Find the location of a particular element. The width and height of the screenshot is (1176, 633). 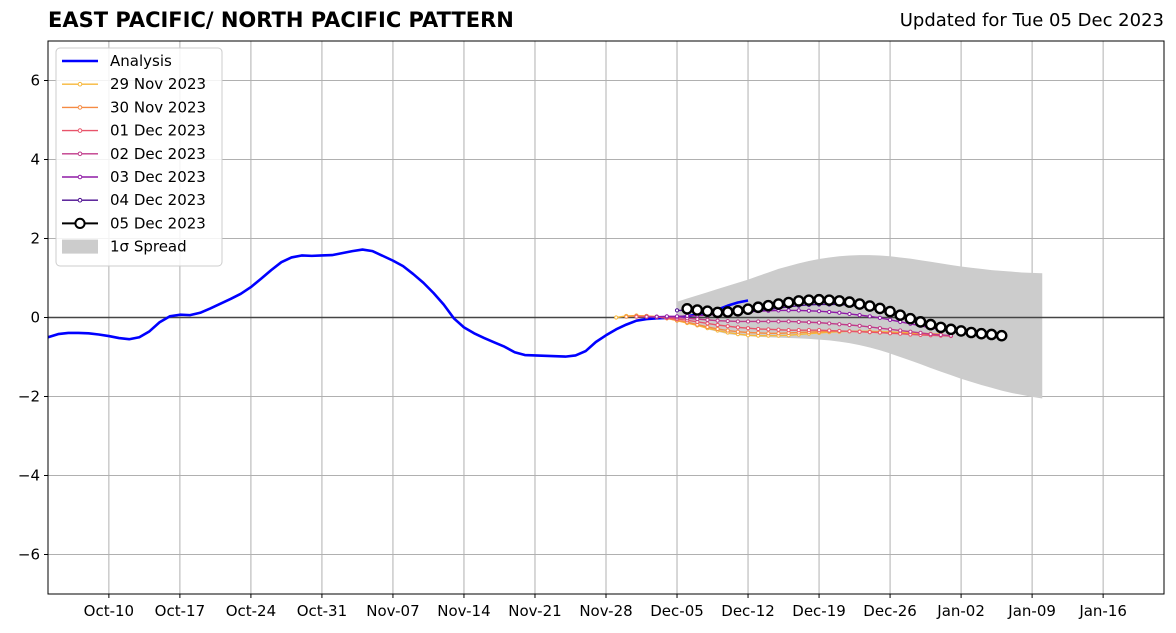

series-forecast is located at coordinates (844, 317).